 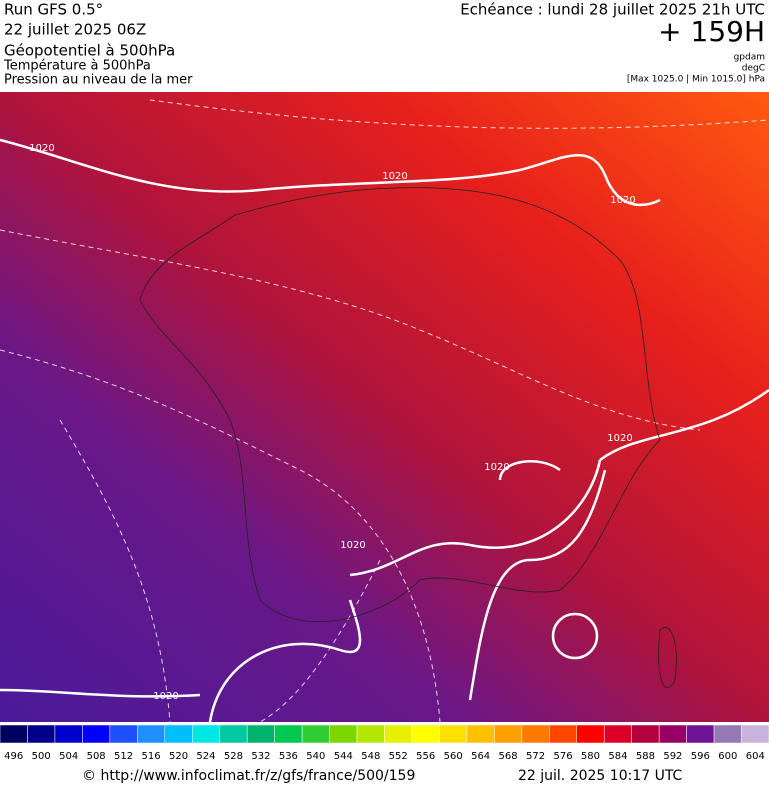 I want to click on colorbar-label: 564, so click(x=480, y=756).